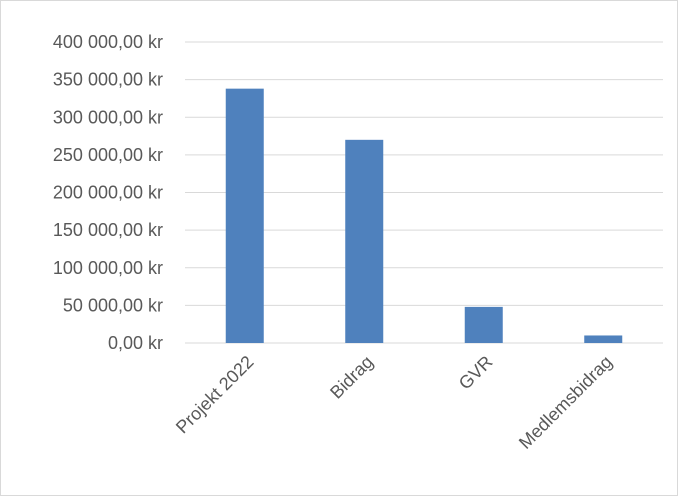 This screenshot has height=496, width=678. Describe the element at coordinates (565, 402) in the screenshot. I see `x-category-label: Medlemsbidrag` at that location.